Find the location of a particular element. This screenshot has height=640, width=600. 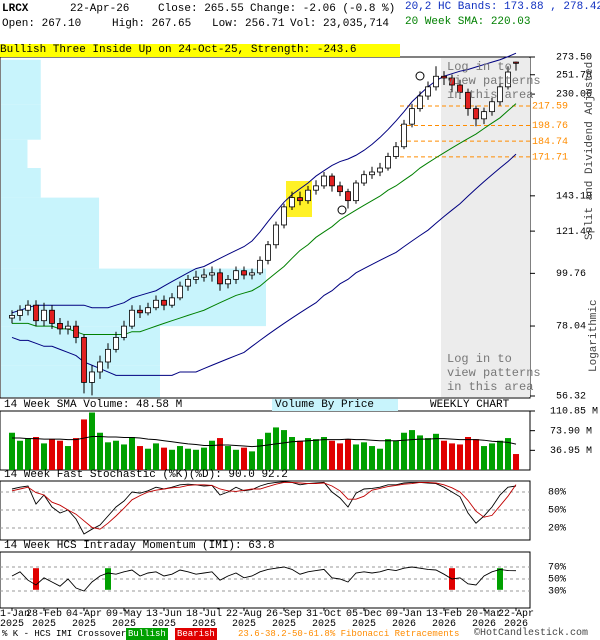

login-note: Log in to view patterns in this area is located at coordinates (494, 373).